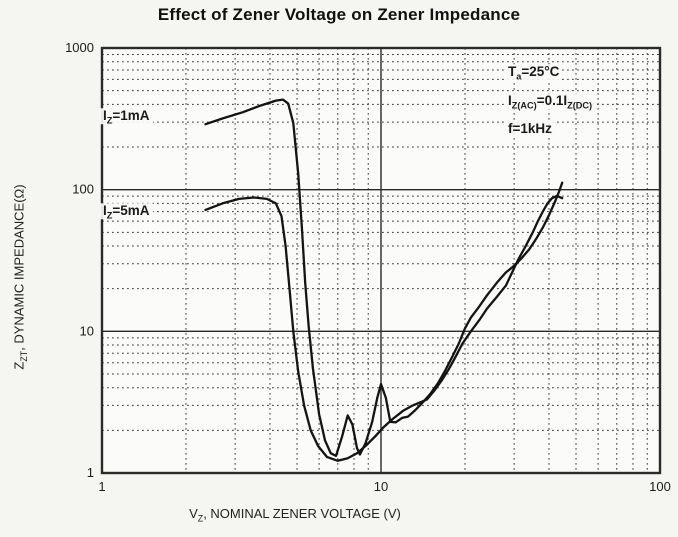 This screenshot has width=678, height=537. I want to click on y-tick-10: 10, so click(87, 330).